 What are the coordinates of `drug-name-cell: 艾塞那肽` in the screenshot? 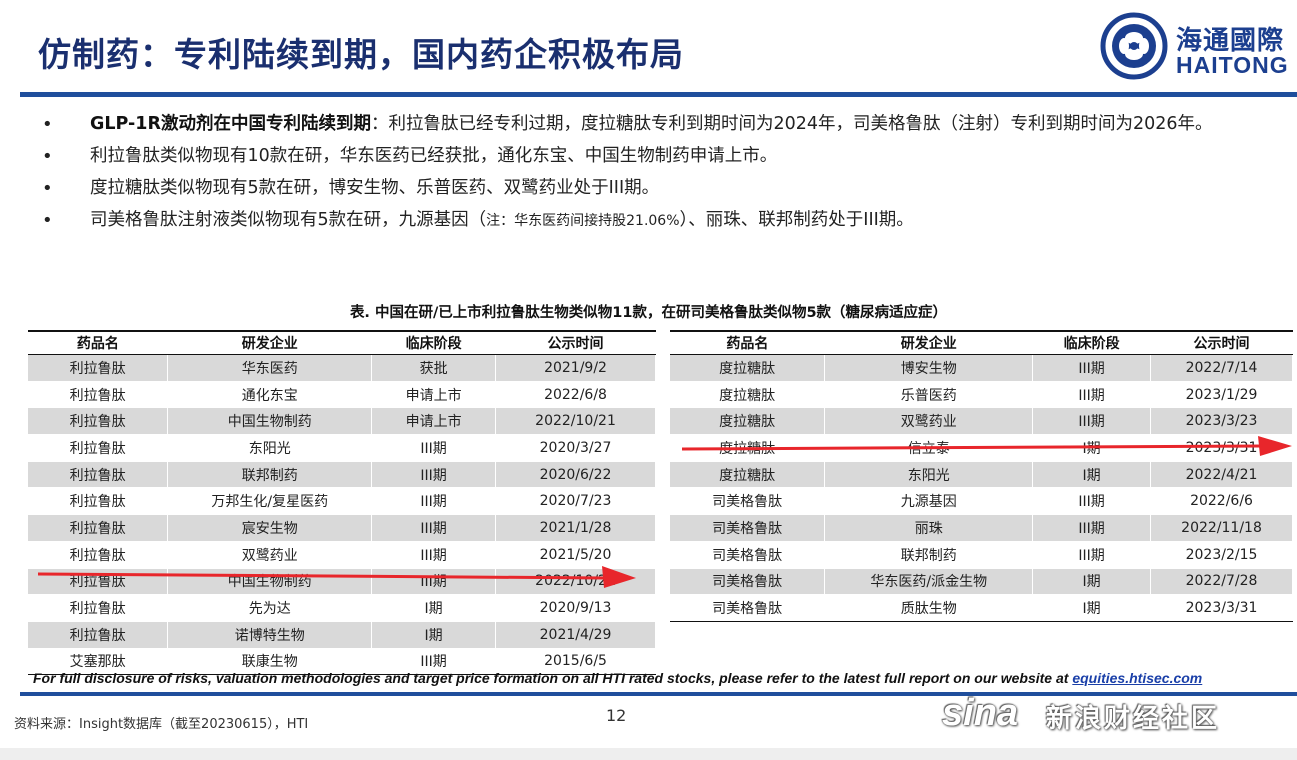 It's located at (98, 662).